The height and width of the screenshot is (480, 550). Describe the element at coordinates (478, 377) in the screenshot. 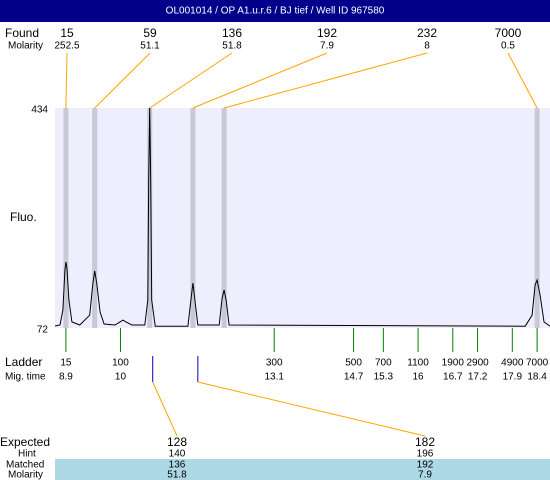

I see `ladder-time: 17.2` at that location.